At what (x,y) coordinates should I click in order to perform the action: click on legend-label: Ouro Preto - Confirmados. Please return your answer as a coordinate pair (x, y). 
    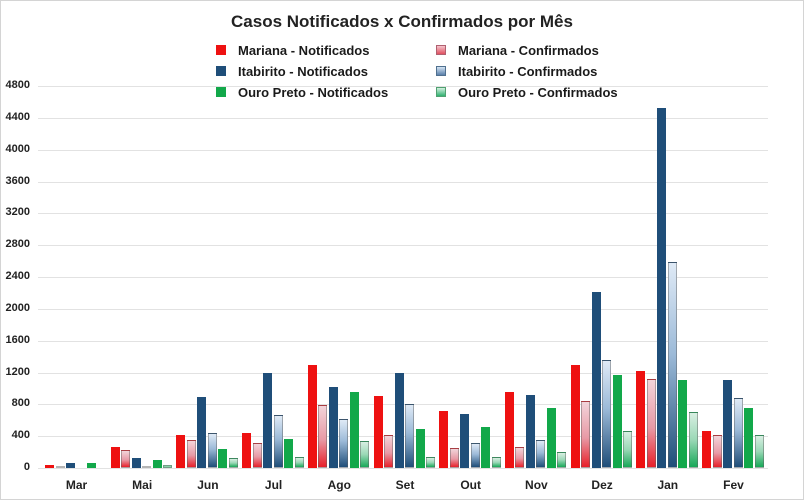
    Looking at the image, I should click on (538, 92).